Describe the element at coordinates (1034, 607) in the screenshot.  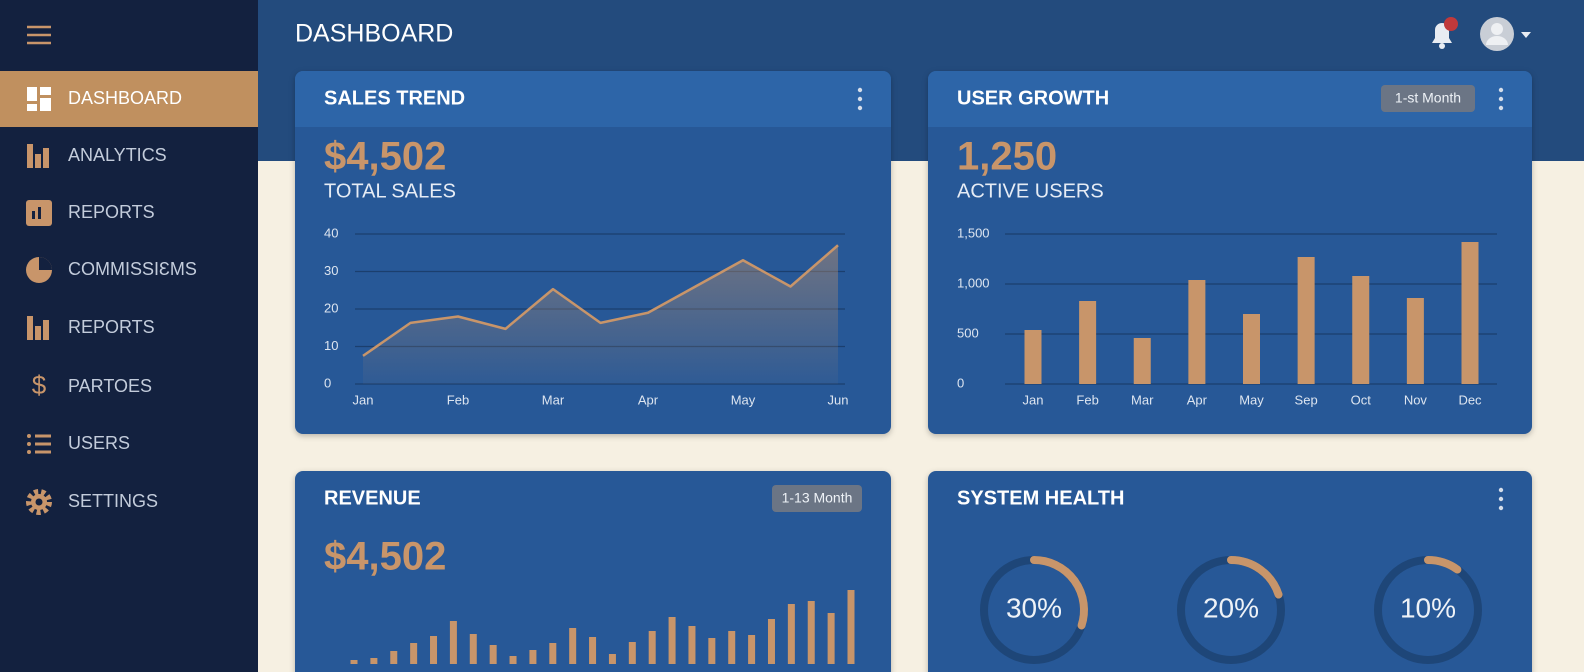
I see `gauge-label: 30%` at that location.